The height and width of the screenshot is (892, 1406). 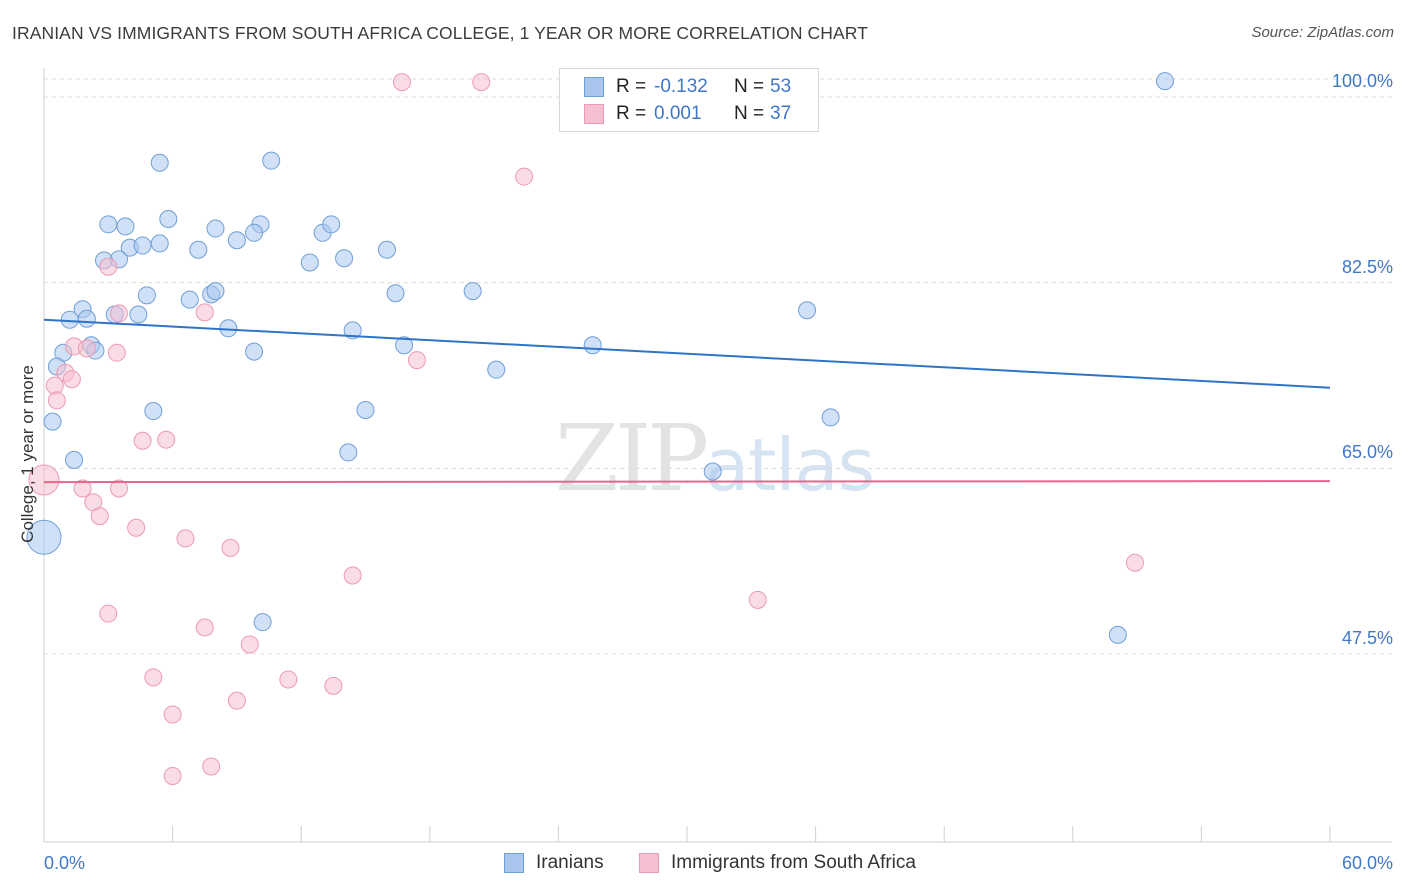 I want to click on watermark: ZIPatlas, so click(x=715, y=458).